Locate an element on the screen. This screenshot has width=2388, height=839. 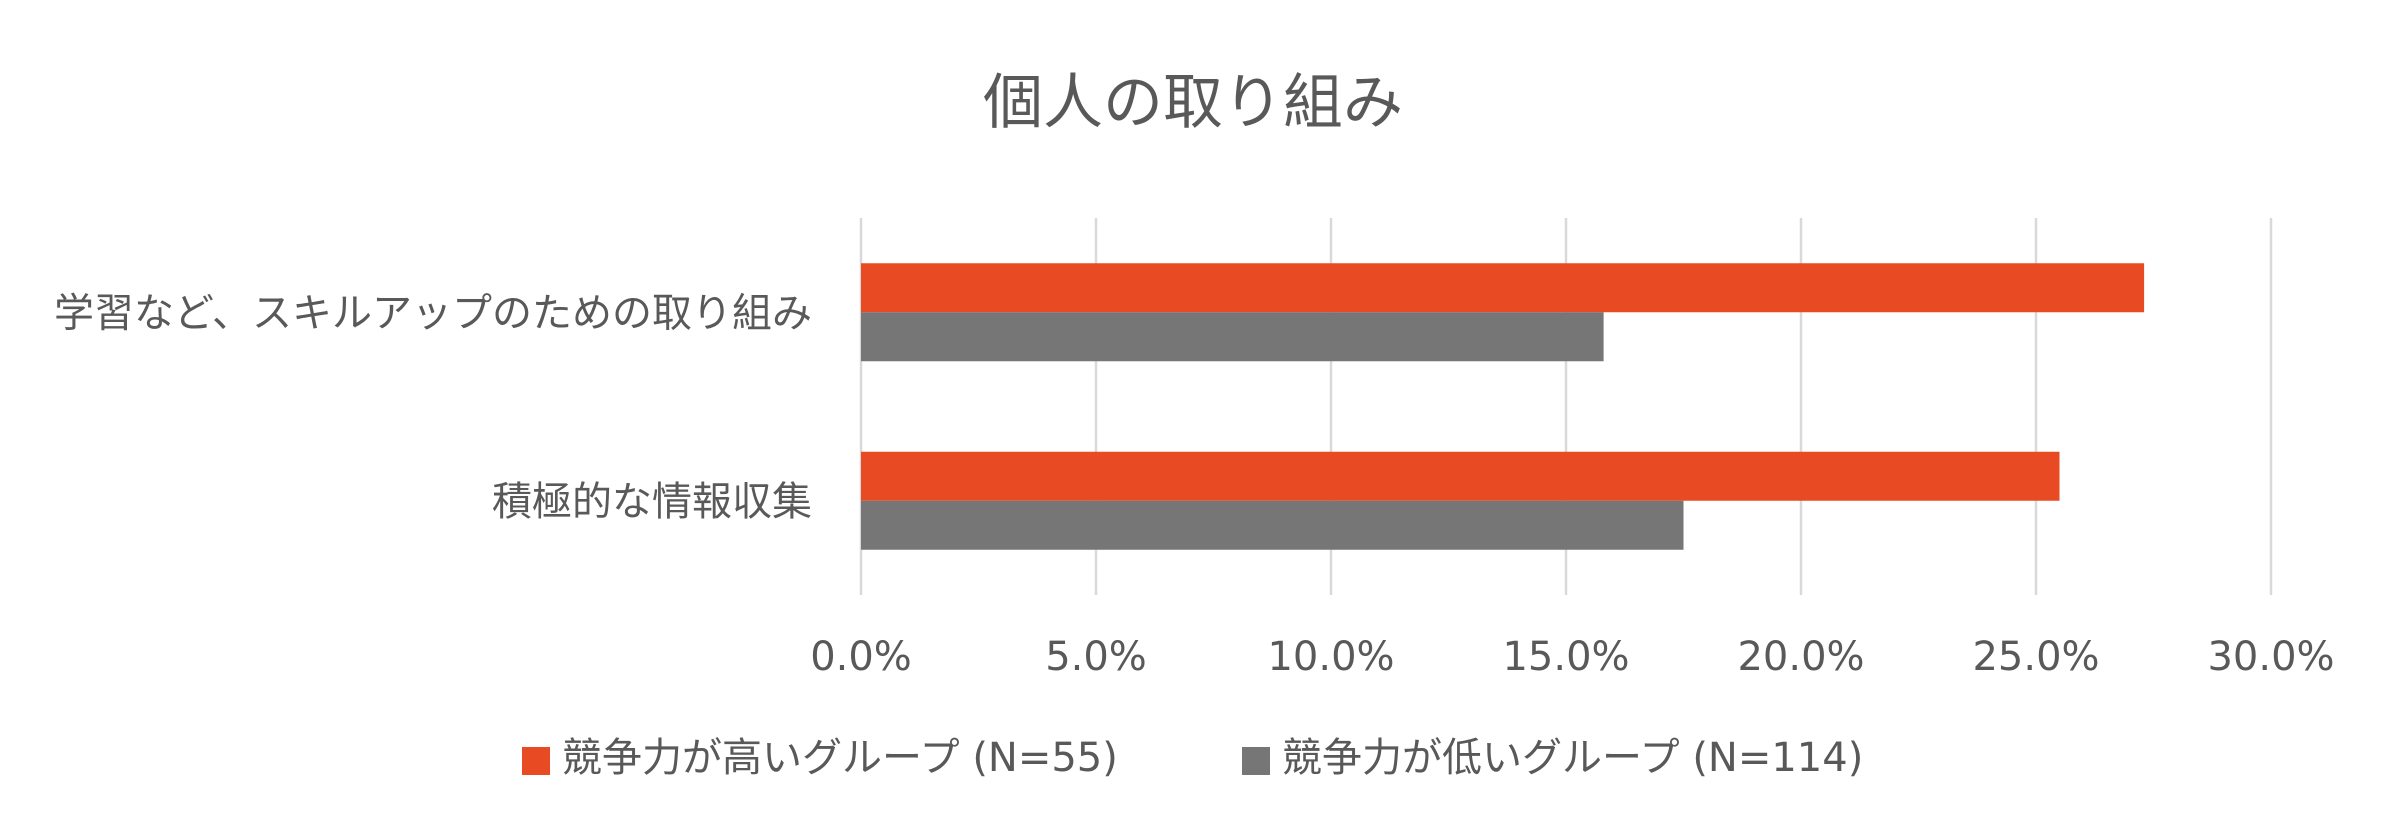
x-tick-label: 15.0% is located at coordinates (1565, 657).